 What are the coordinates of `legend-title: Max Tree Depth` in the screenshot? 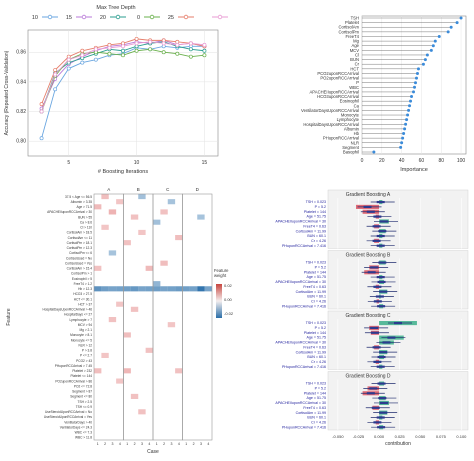 It's located at (115, 8).